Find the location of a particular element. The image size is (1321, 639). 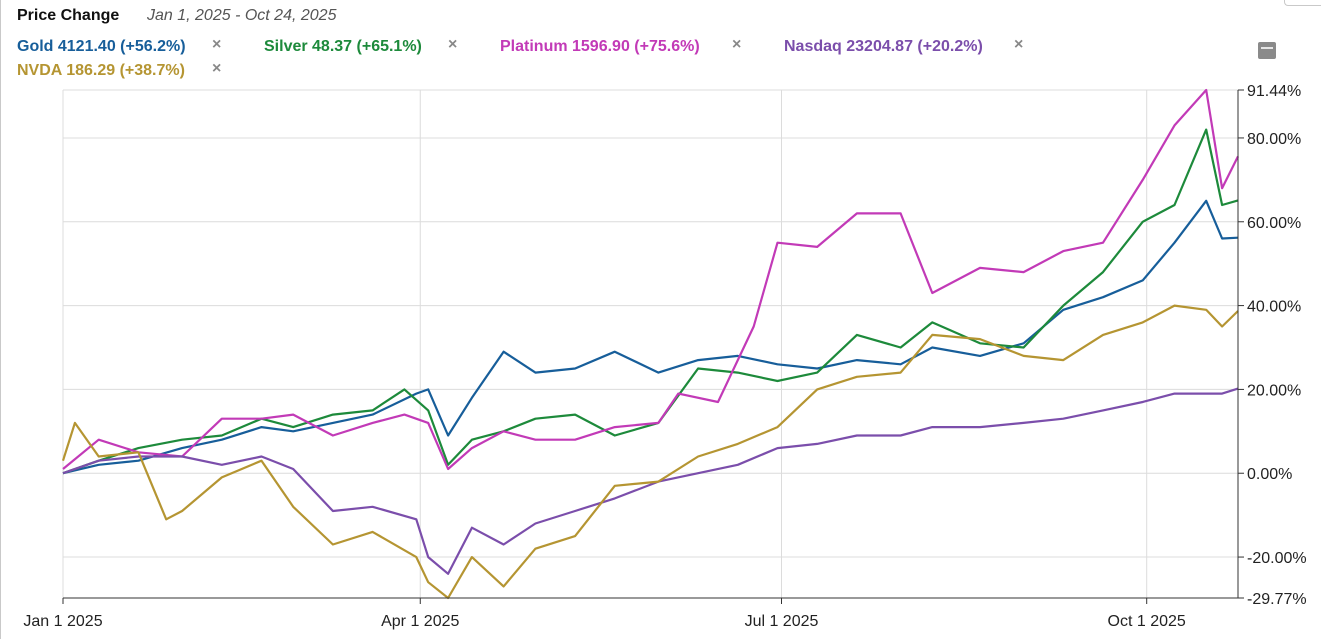

remove-platinum-icon: × is located at coordinates (737, 44).